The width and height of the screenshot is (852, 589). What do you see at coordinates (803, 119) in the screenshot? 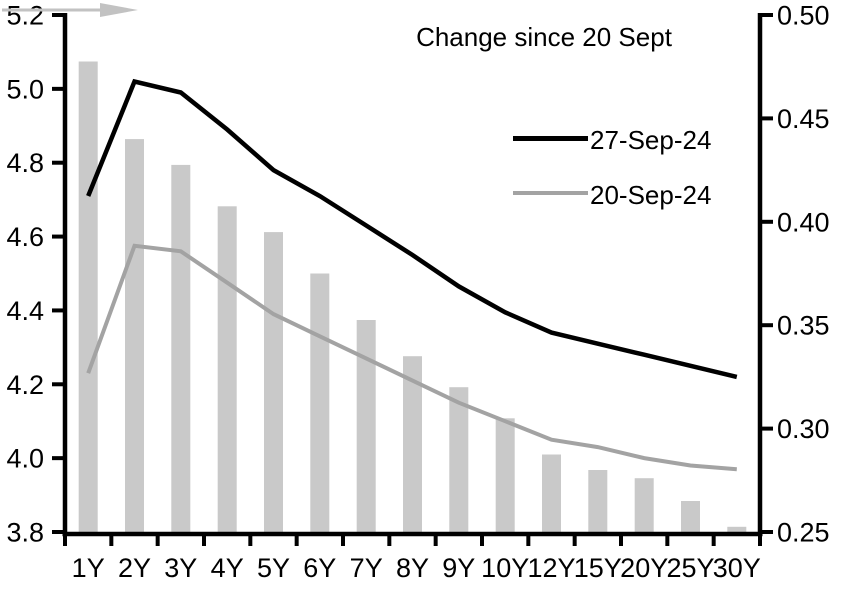
I see `right-axis-tick-label: 0.45` at bounding box center [803, 119].